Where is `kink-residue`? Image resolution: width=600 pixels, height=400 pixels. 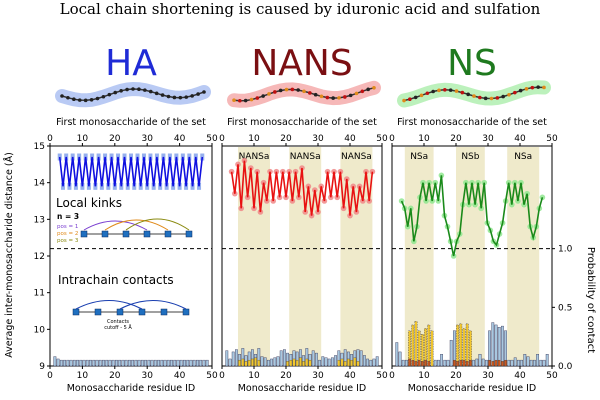 kink-residue is located at coordinates (189, 234).